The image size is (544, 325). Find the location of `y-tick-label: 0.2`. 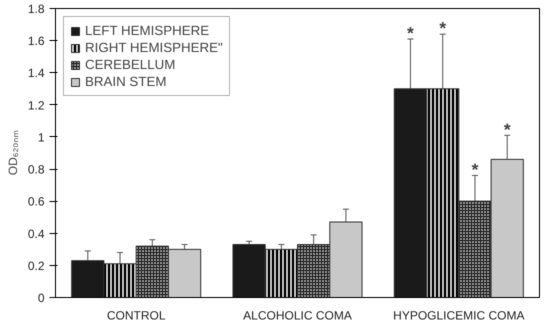

y-tick-label: 0.2 is located at coordinates (36, 265).